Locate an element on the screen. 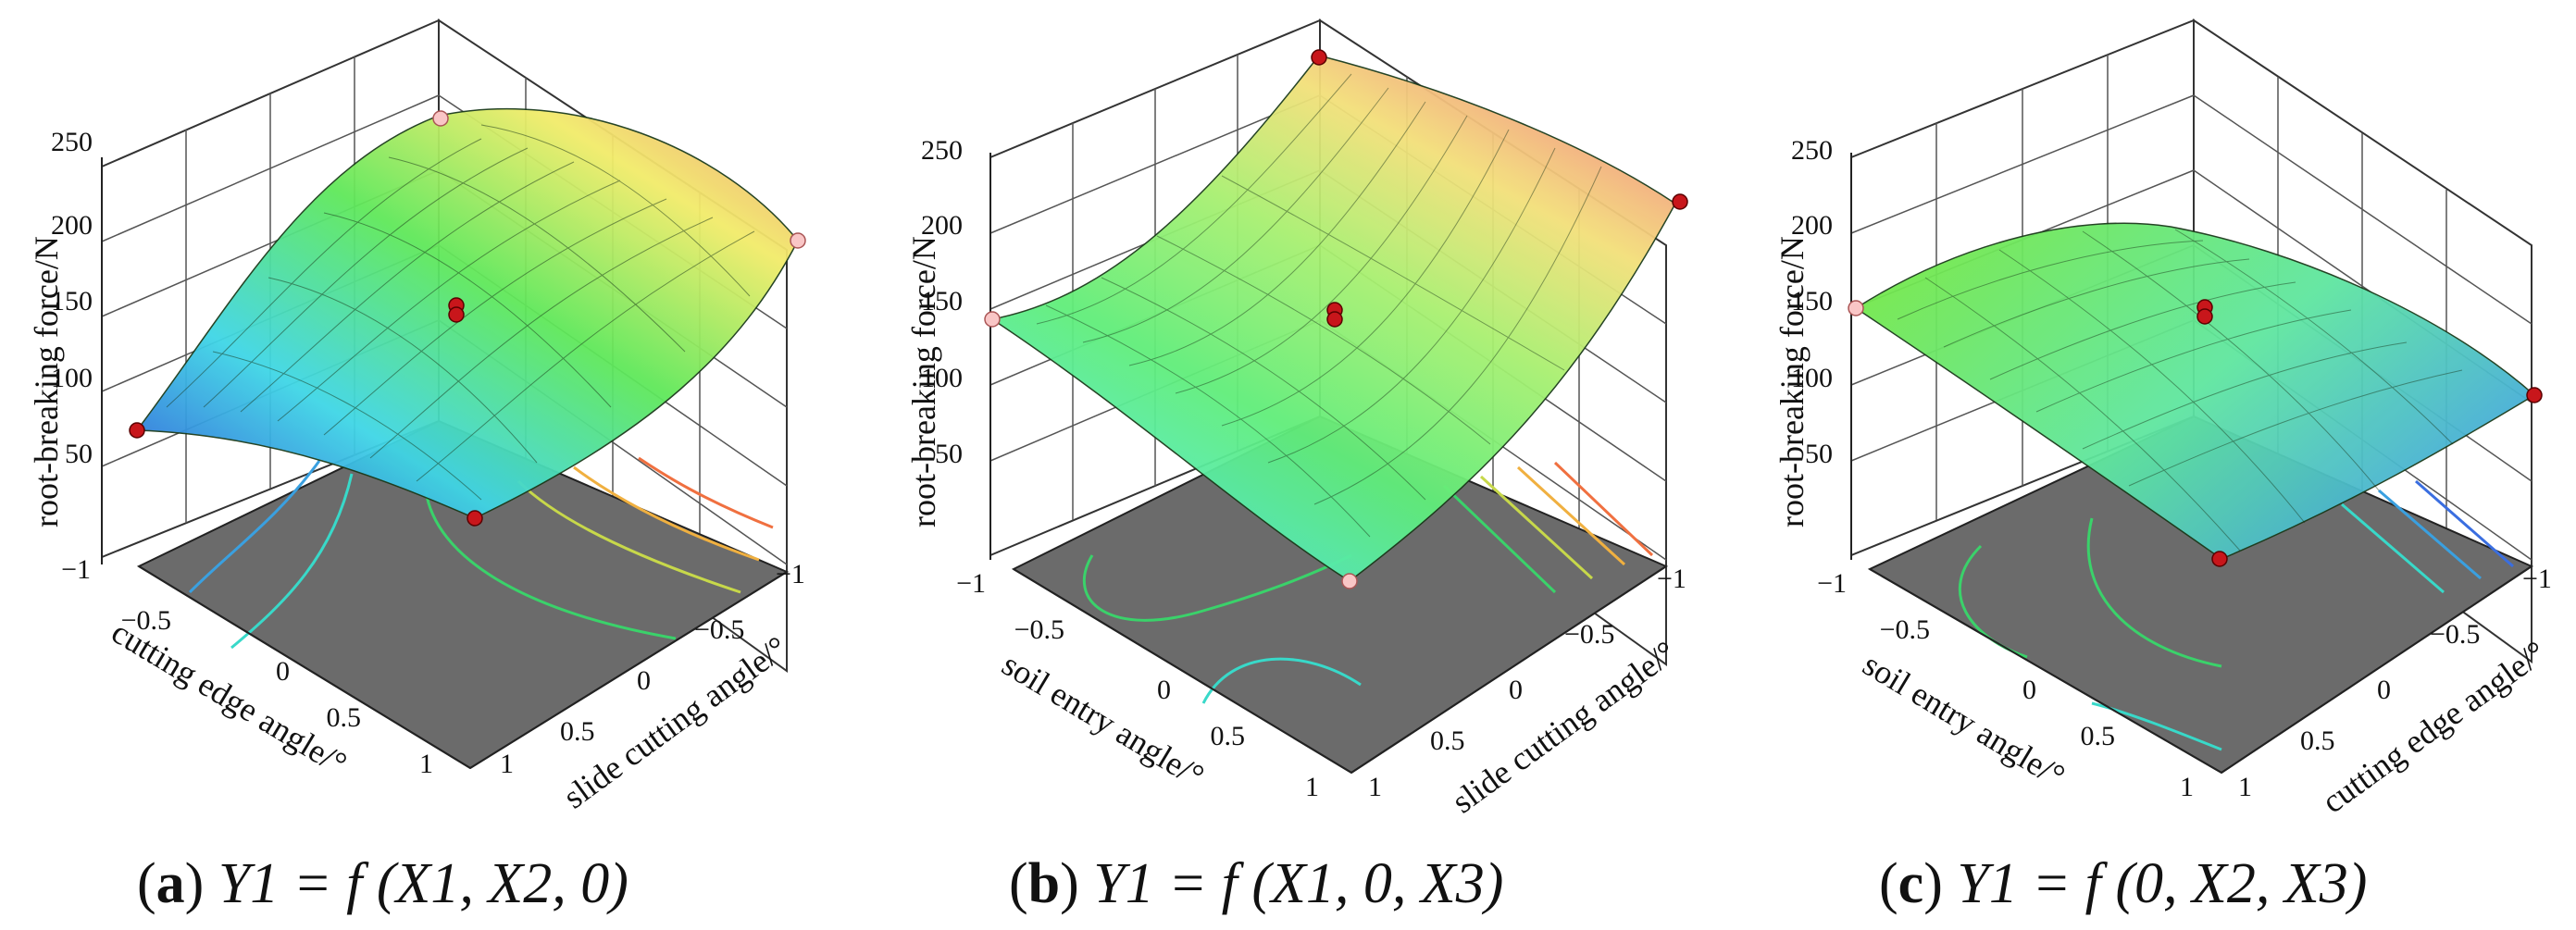 This screenshot has height=930, width=2576. response-surface is located at coordinates (467, 313).